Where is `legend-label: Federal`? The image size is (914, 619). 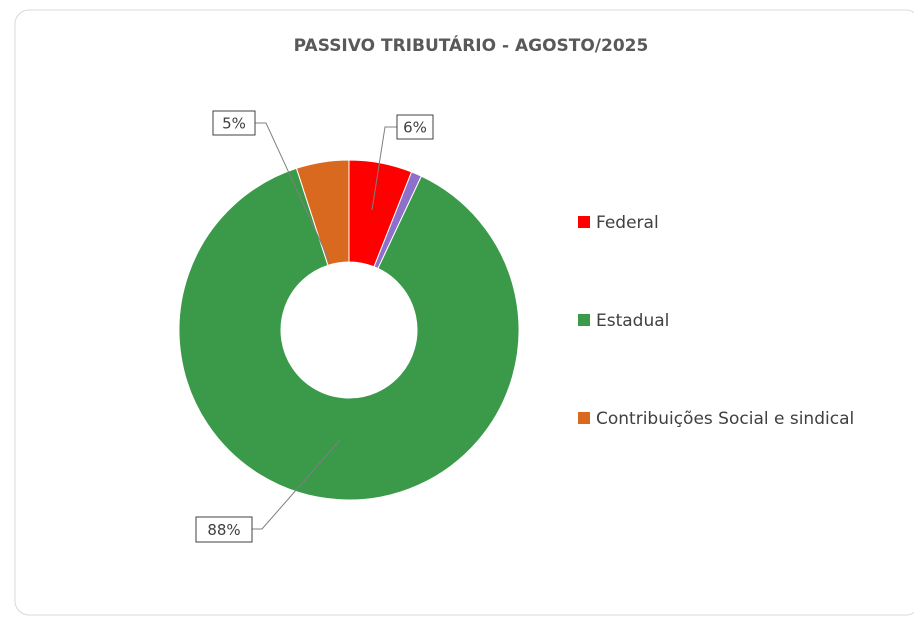 legend-label: Federal is located at coordinates (627, 223).